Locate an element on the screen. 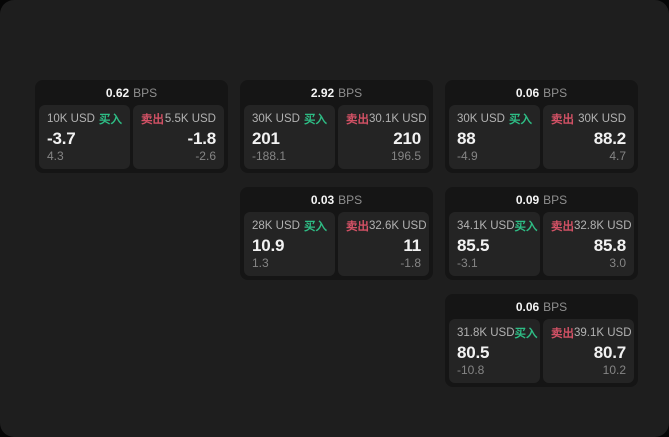 The height and width of the screenshot is (437, 669). sell-price: 88.2 is located at coordinates (609, 138).